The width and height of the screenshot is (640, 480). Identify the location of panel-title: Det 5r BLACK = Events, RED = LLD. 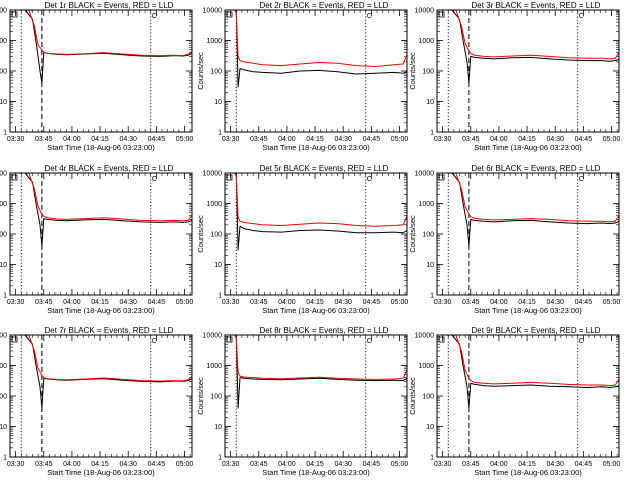
(324, 168).